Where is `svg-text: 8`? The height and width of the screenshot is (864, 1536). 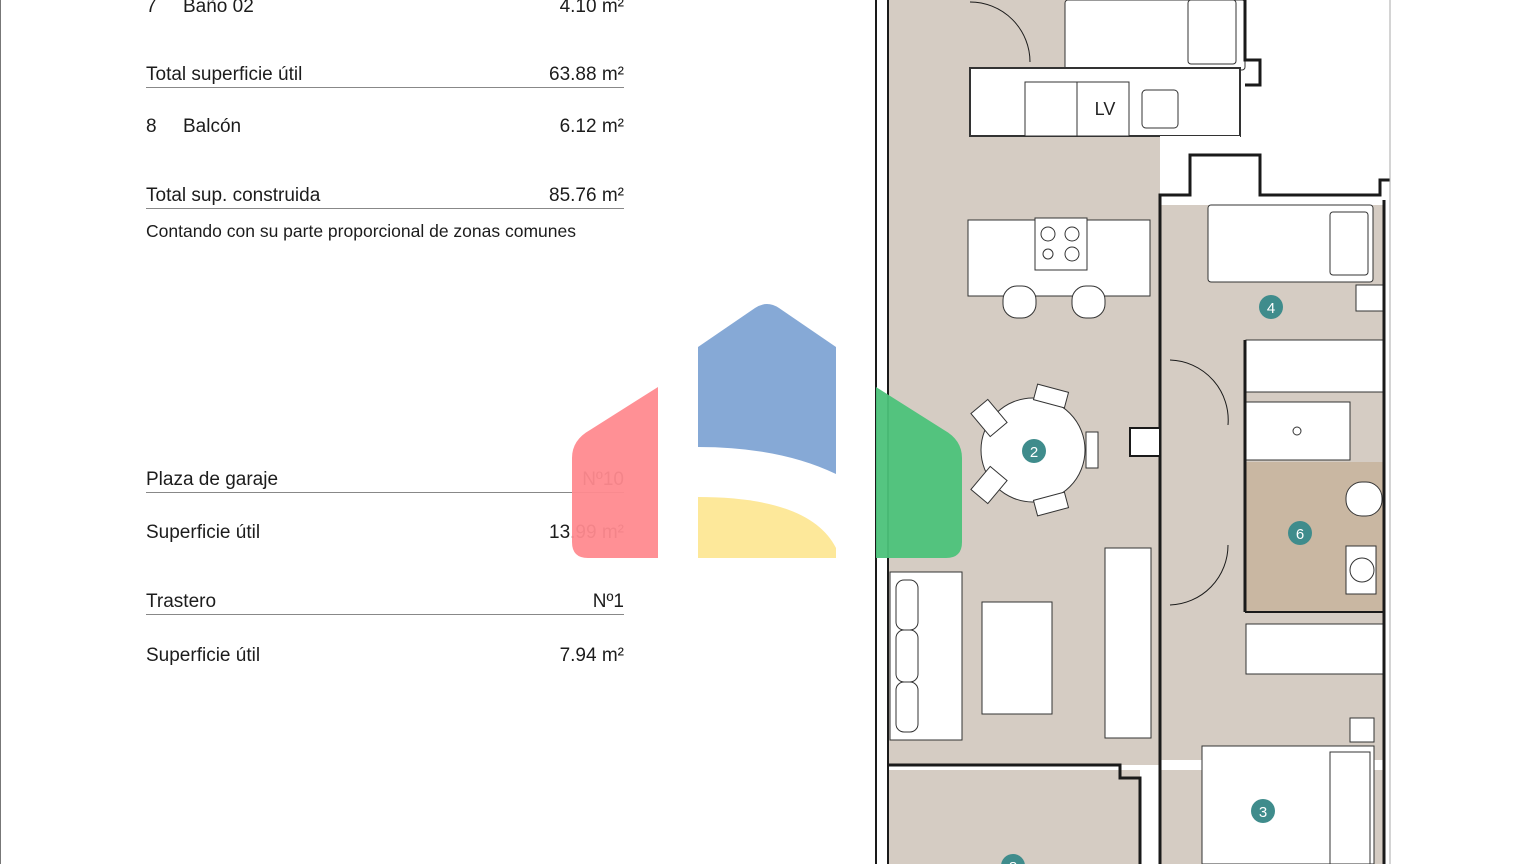
svg-text: 8 is located at coordinates (1013, 861).